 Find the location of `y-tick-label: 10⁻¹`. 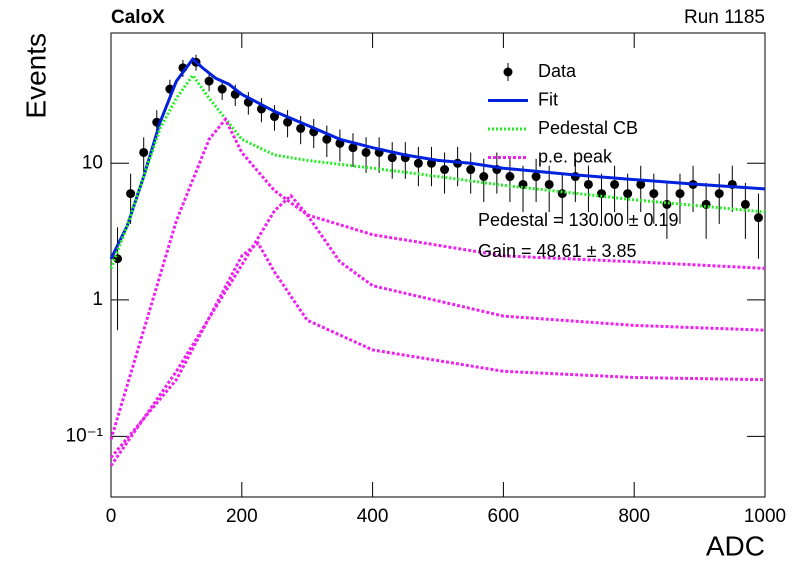

y-tick-label: 10⁻¹ is located at coordinates (85, 435).